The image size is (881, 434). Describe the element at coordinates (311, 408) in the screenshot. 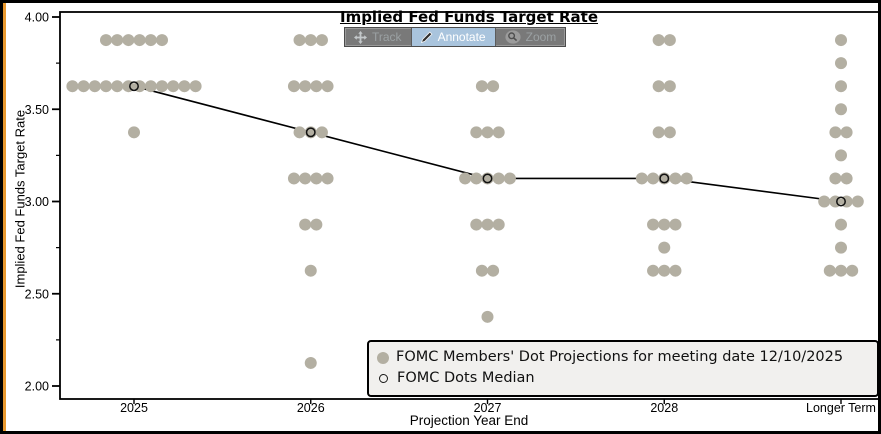

I see `x-tick-label: 2026` at that location.